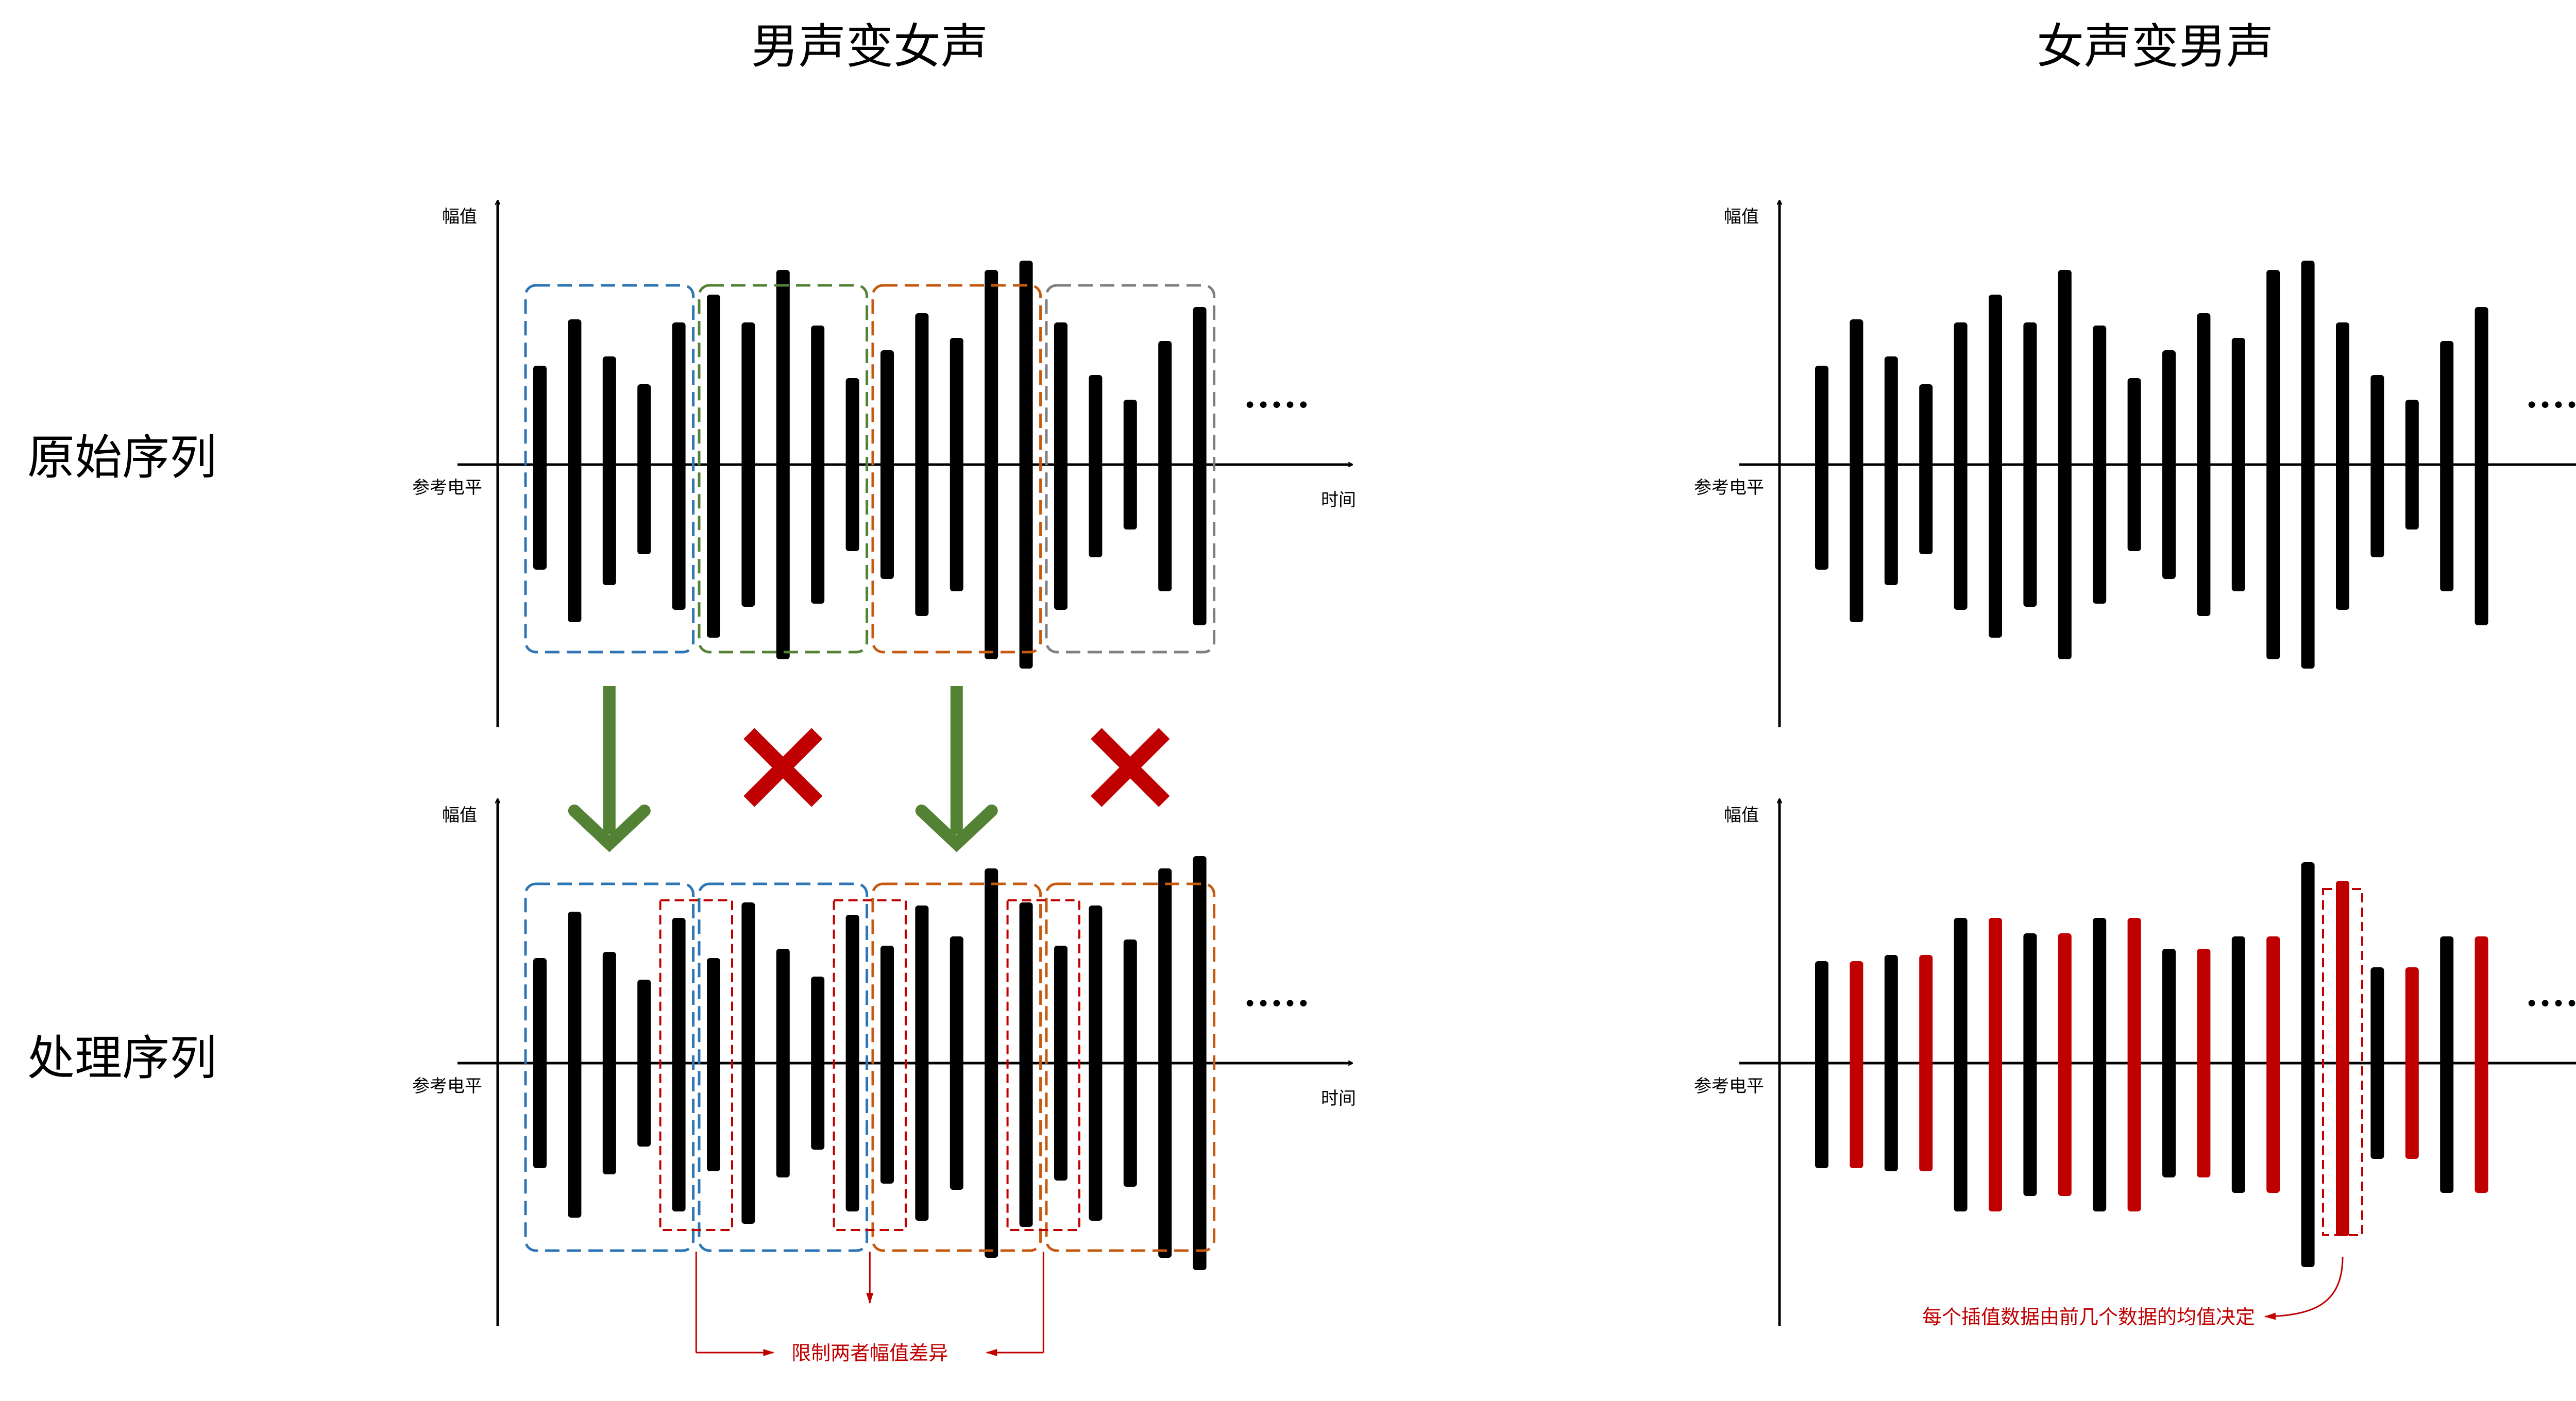 The width and height of the screenshot is (2576, 1401). Describe the element at coordinates (869, 769) in the screenshot. I see `transition-markers` at that location.